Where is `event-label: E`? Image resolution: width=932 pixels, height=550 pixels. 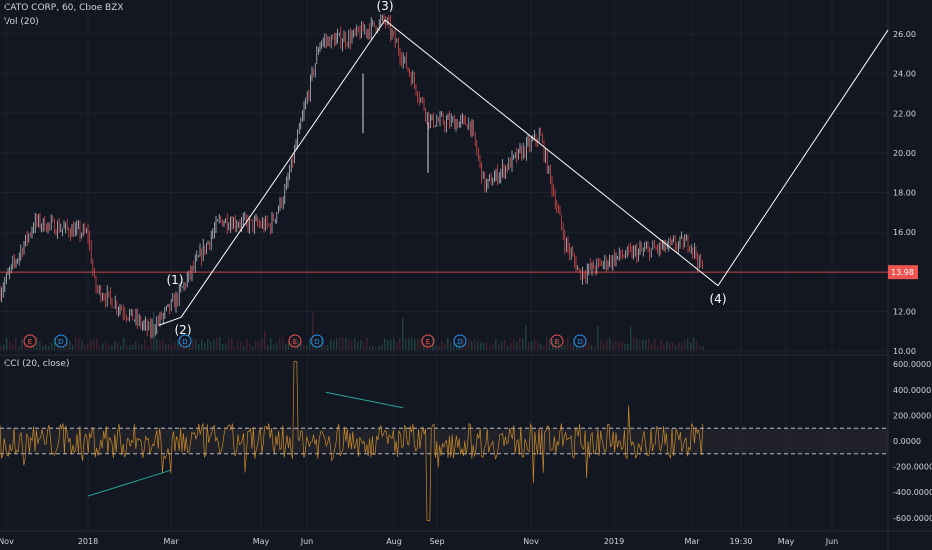 event-label: E is located at coordinates (30, 342).